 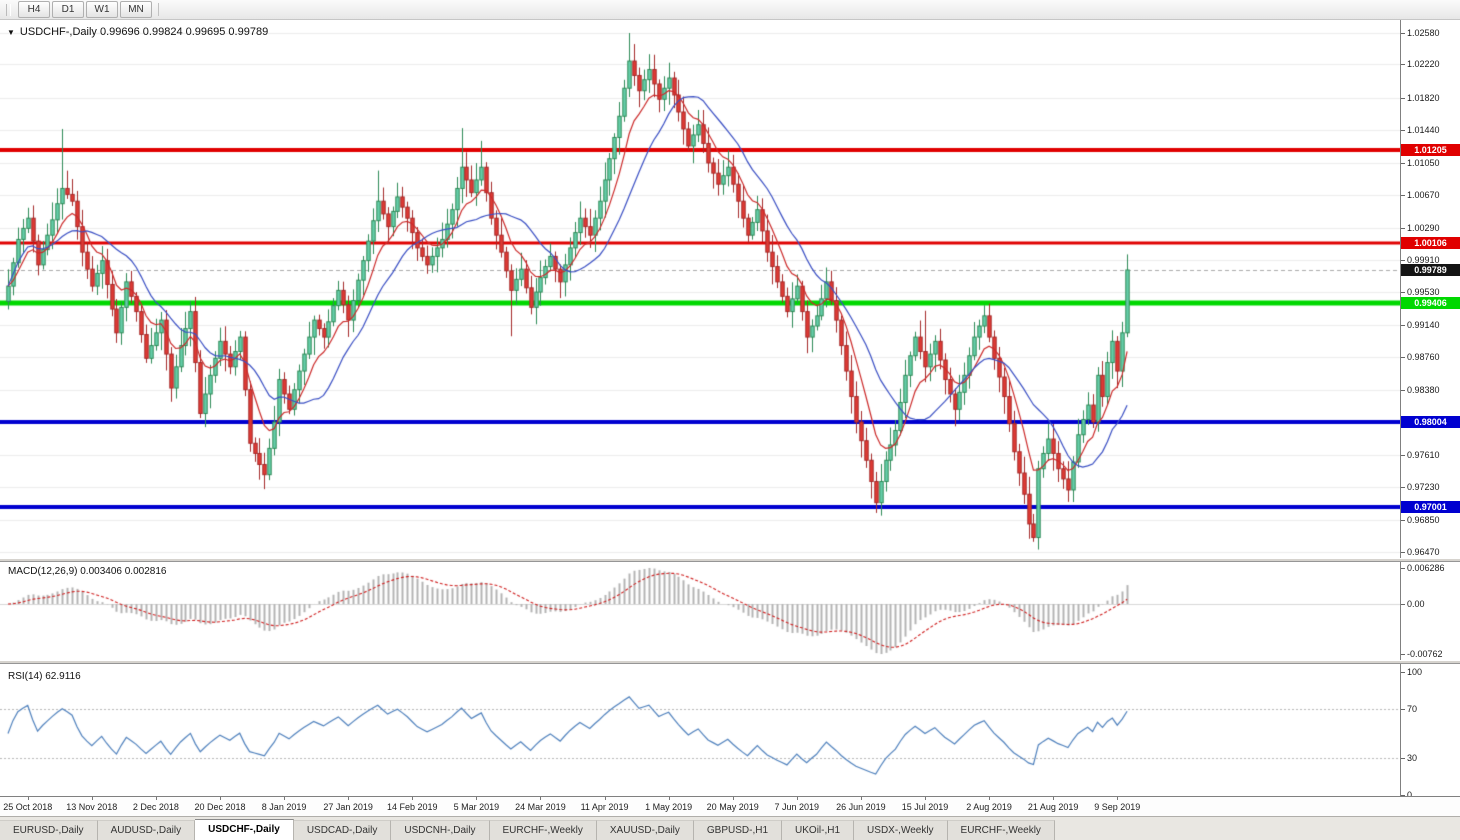 What do you see at coordinates (1406, 795) in the screenshot?
I see `rsi-axis-value: 0` at bounding box center [1406, 795].